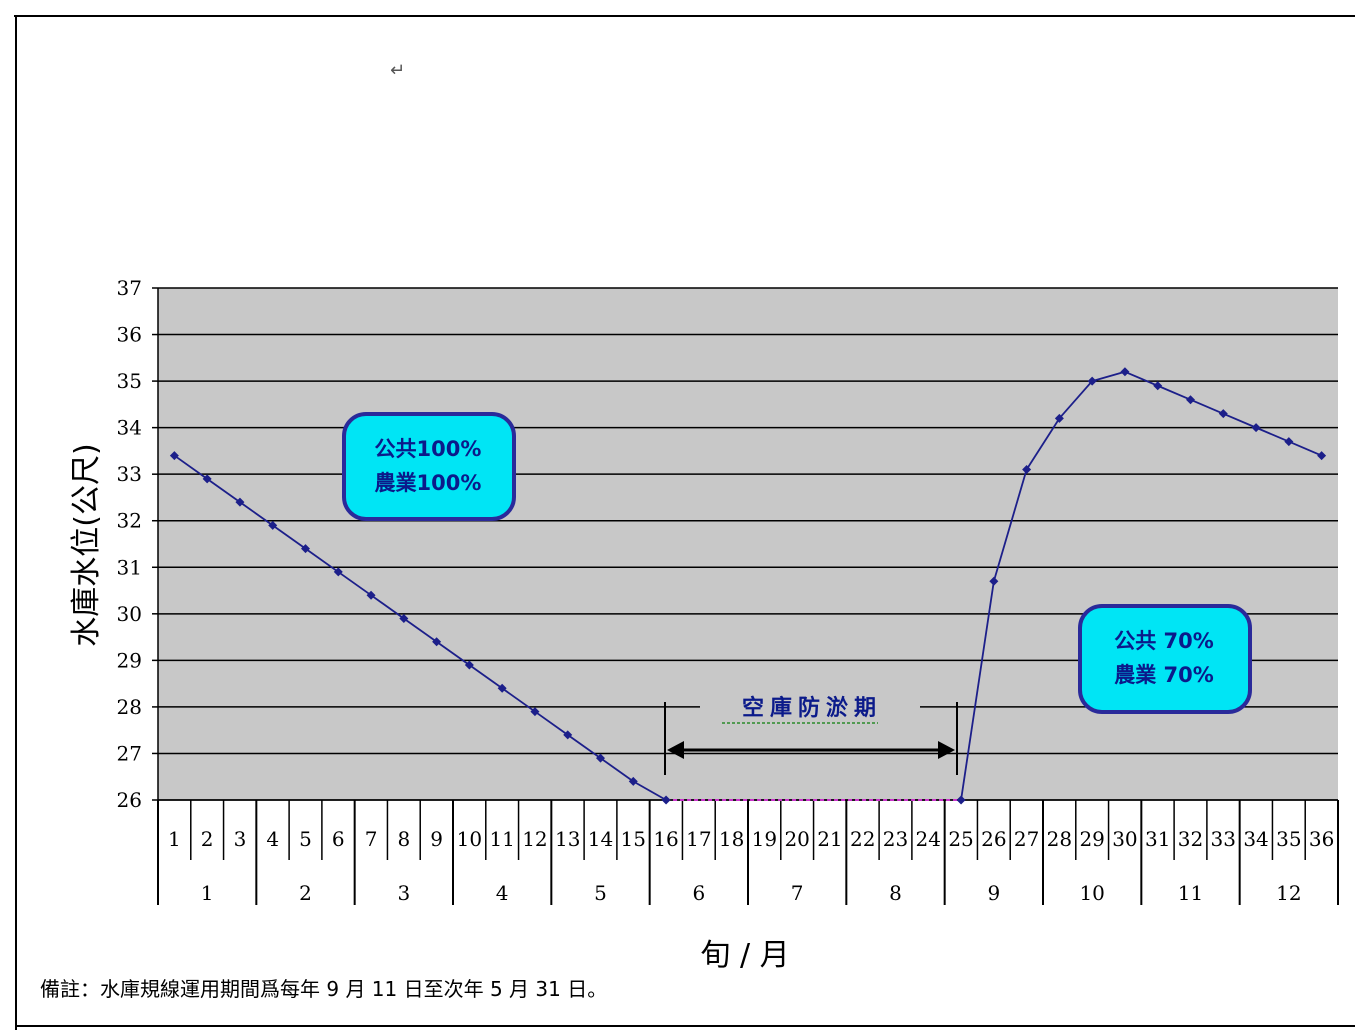 The image size is (1355, 1030). What do you see at coordinates (305, 893) in the screenshot?
I see `x-month-label: 2` at bounding box center [305, 893].